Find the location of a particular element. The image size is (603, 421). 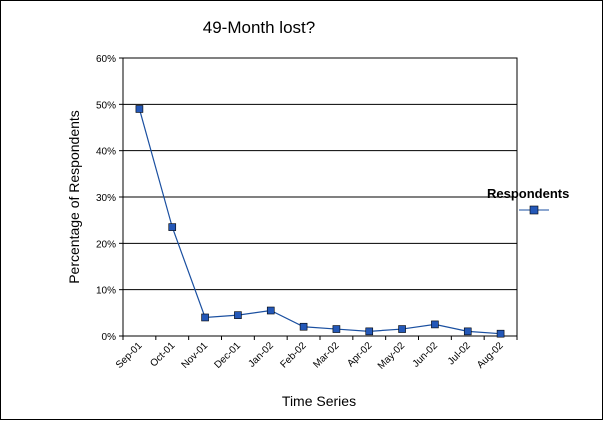

x-tick-label: Dec-01 is located at coordinates (227, 355).